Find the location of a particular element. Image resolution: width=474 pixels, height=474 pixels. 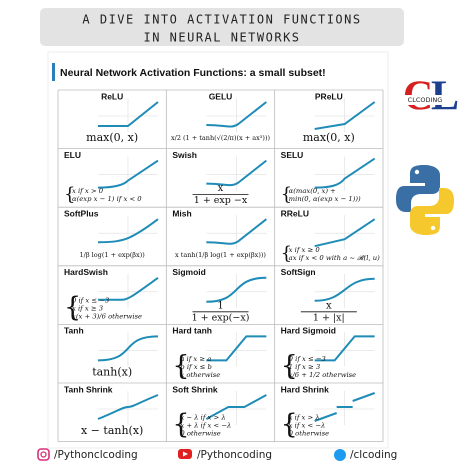

formula-denominator: 1 + exp −x is located at coordinates (221, 200).